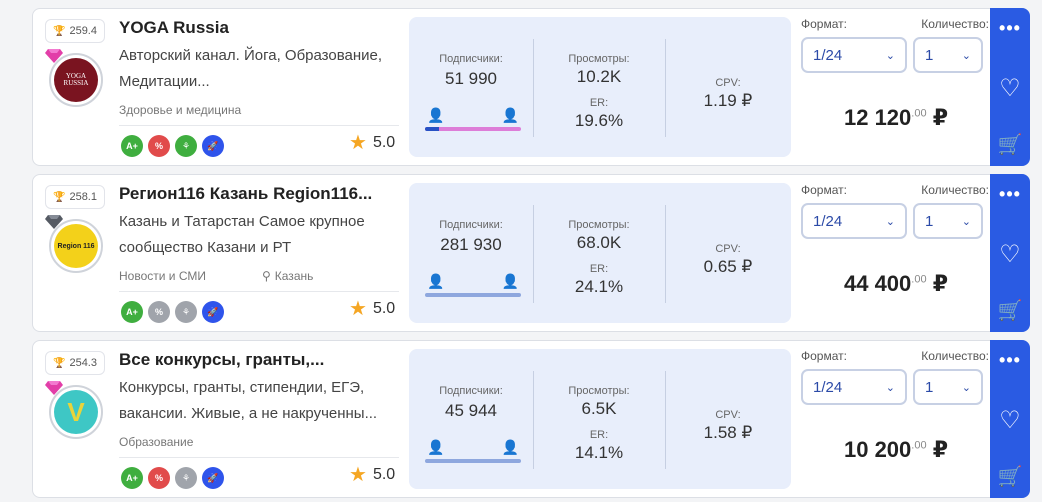 Image resolution: width=1042 pixels, height=502 pixels. I want to click on views-value: 6.5K, so click(599, 408).